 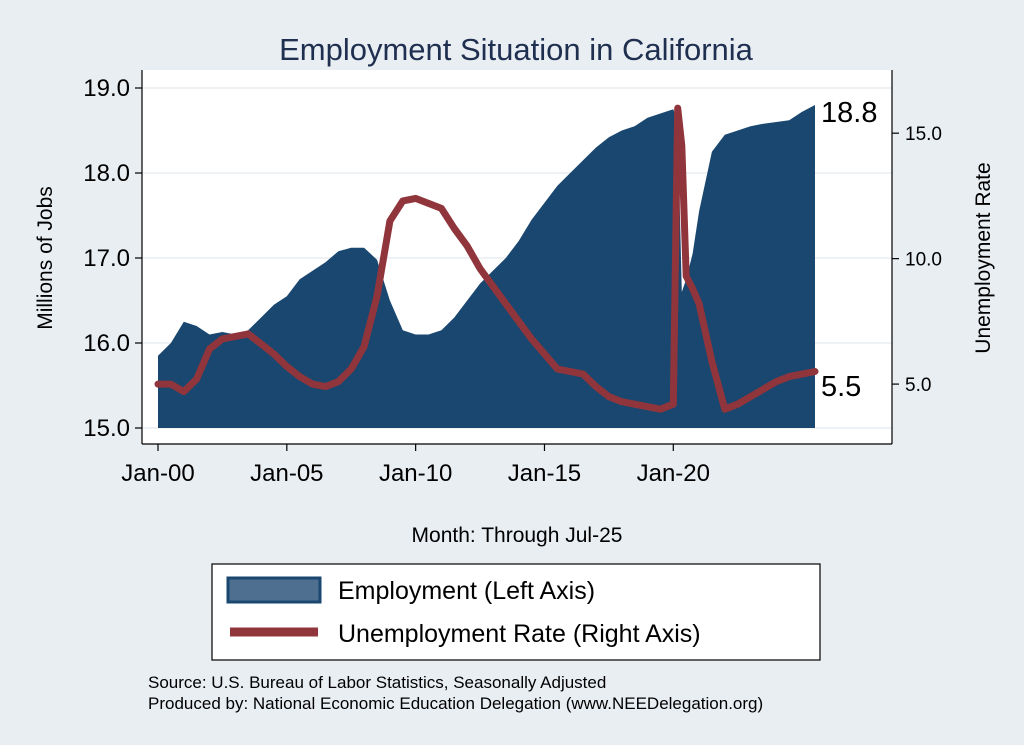 I want to click on y-right-axis-ticks: 5.0 10.0 15.0, so click(x=917, y=260).